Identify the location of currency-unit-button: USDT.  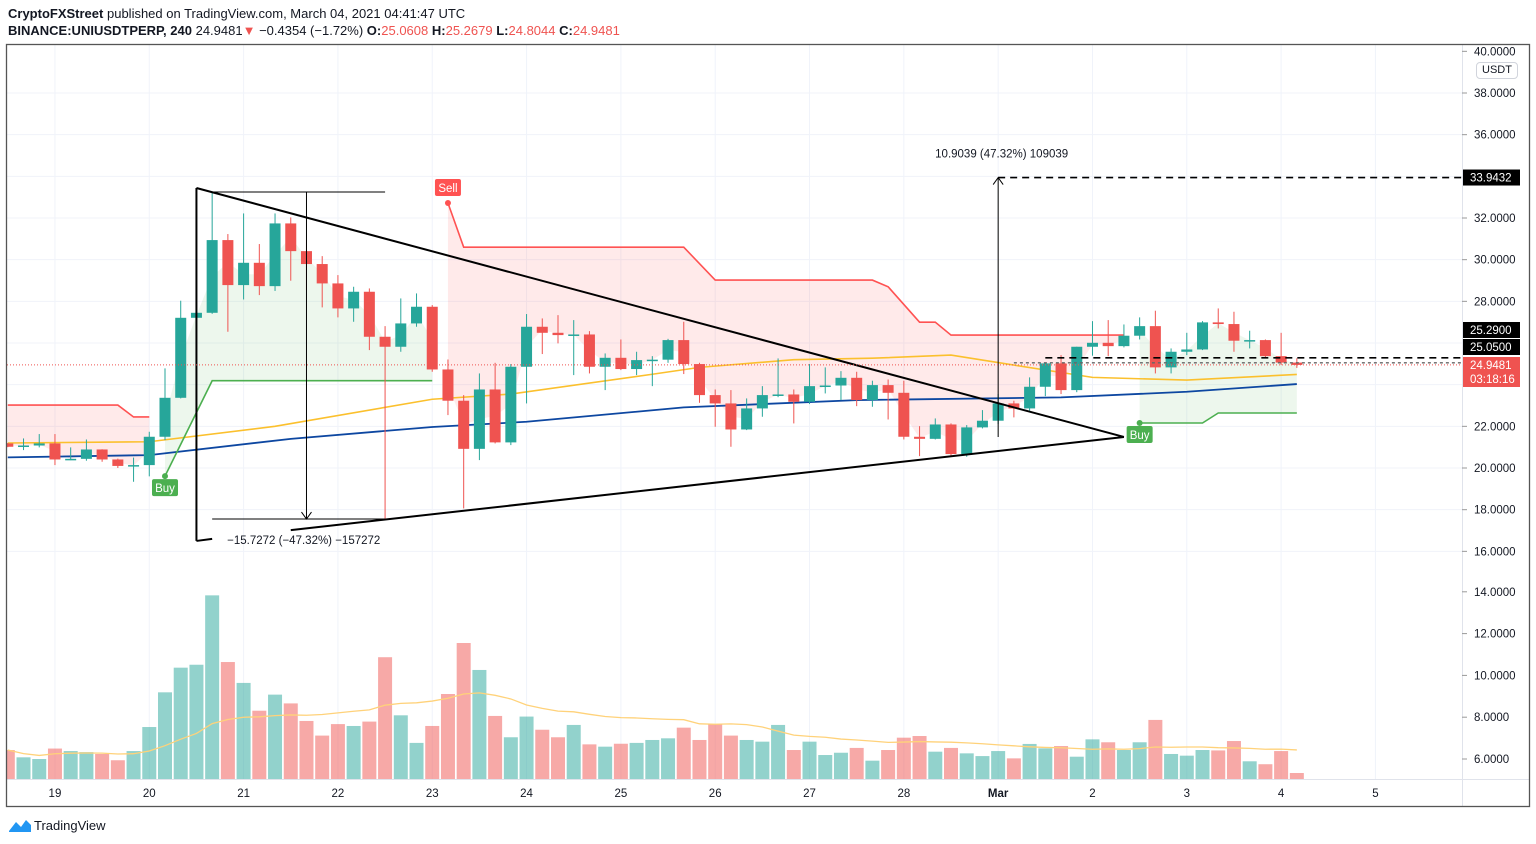
(1497, 70).